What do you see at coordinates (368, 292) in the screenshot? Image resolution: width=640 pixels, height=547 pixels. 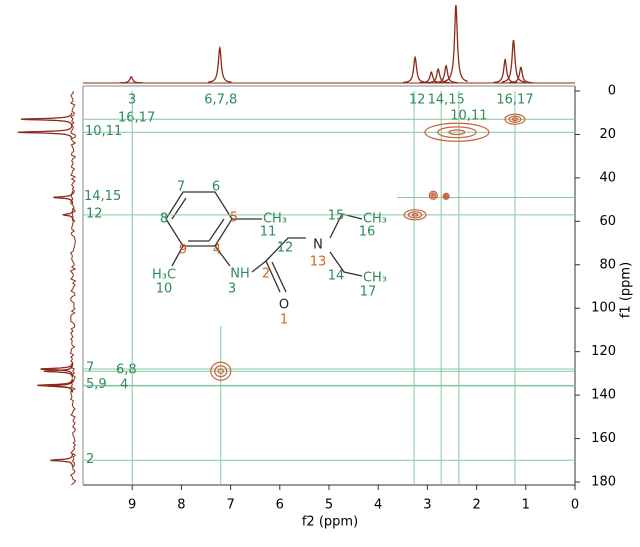 I see `atom-label: 17` at bounding box center [368, 292].